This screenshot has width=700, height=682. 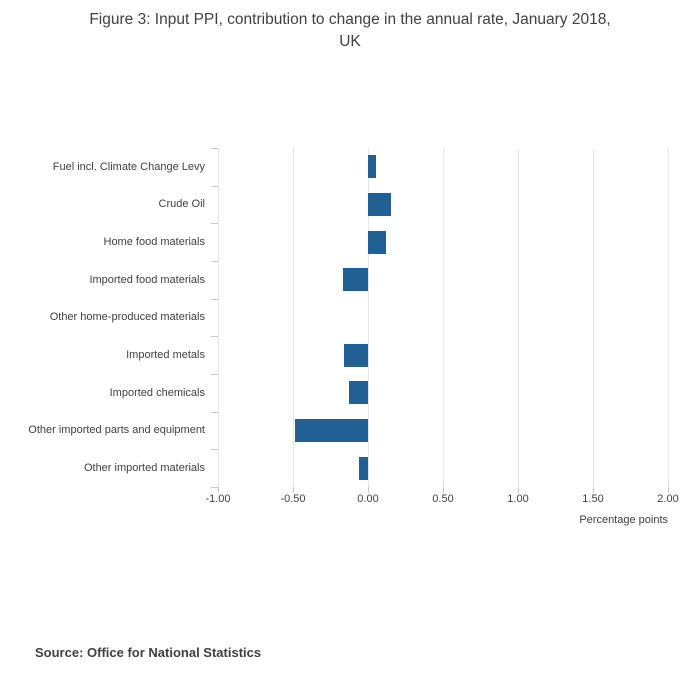 I want to click on x-tick-label: 2.00, so click(x=668, y=499).